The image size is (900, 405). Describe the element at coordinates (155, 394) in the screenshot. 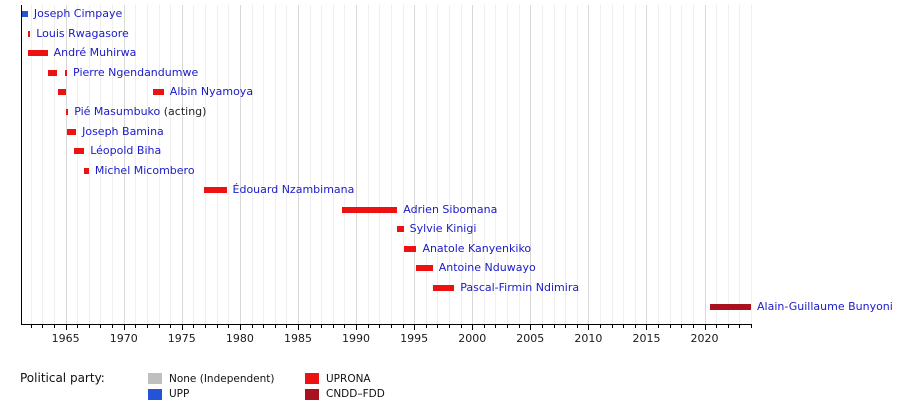

I see `legend-swatch` at that location.